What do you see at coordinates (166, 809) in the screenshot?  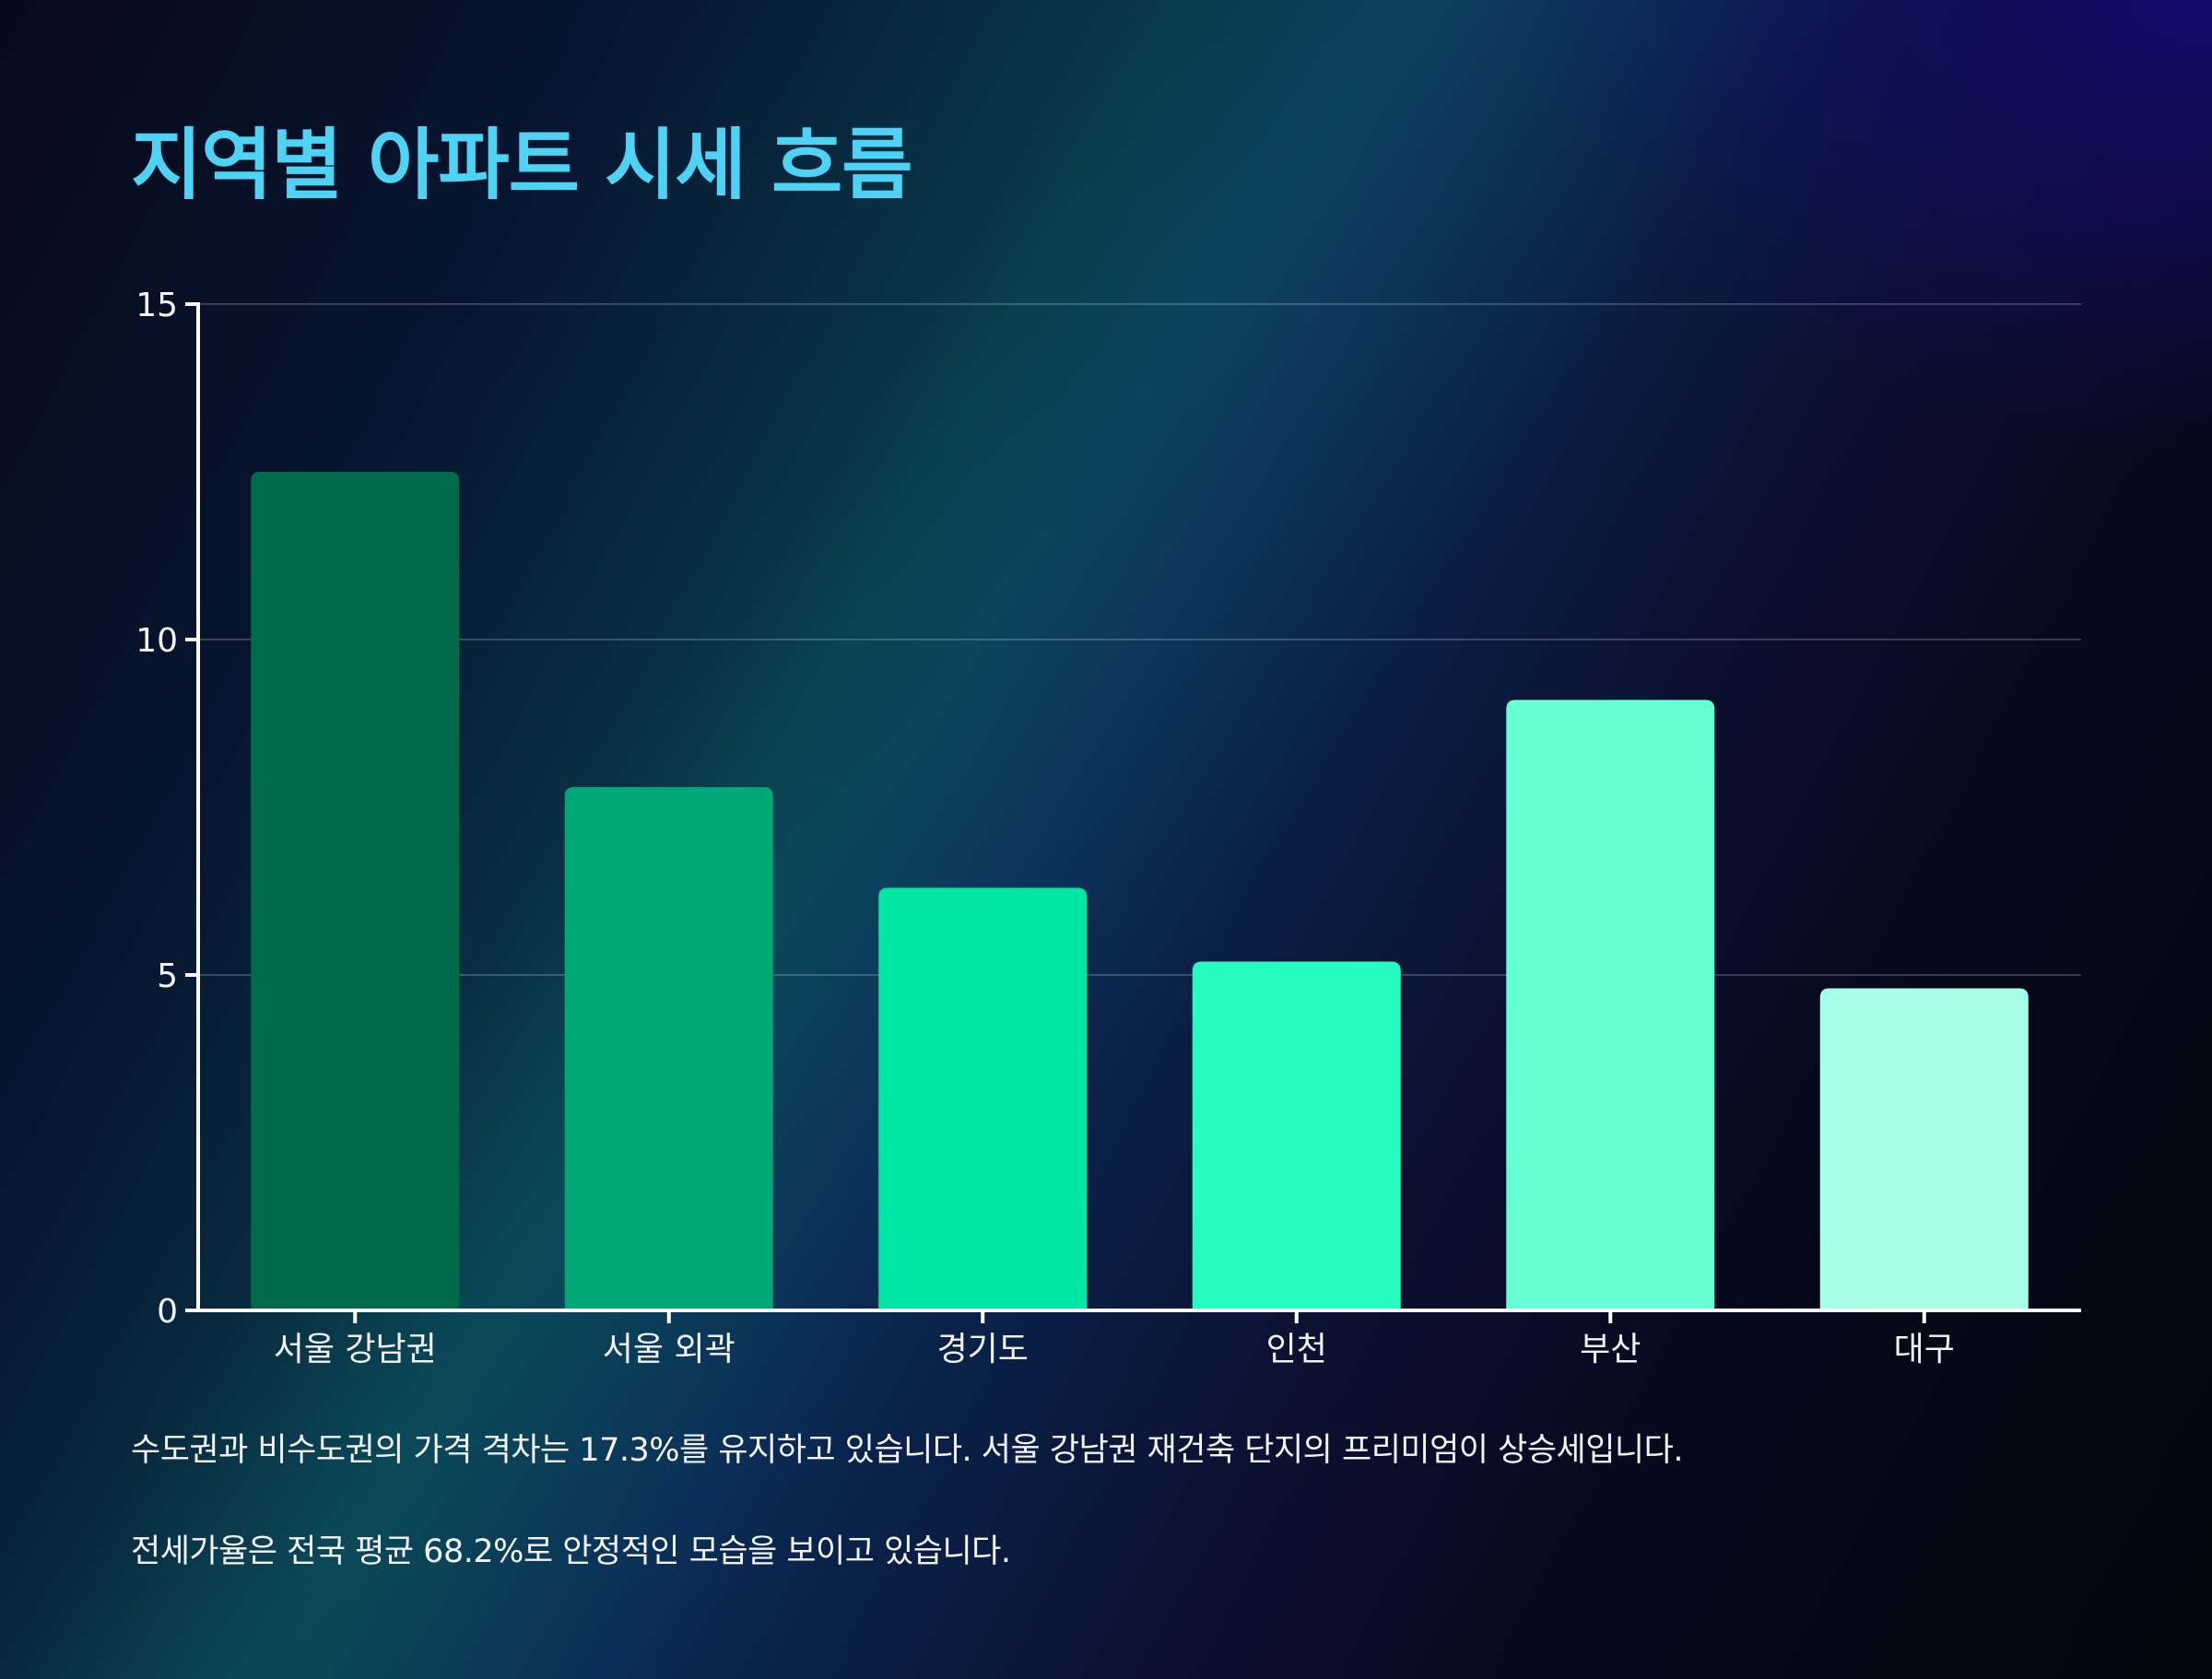 I see `y-ticks: 0 5 10 15` at bounding box center [166, 809].